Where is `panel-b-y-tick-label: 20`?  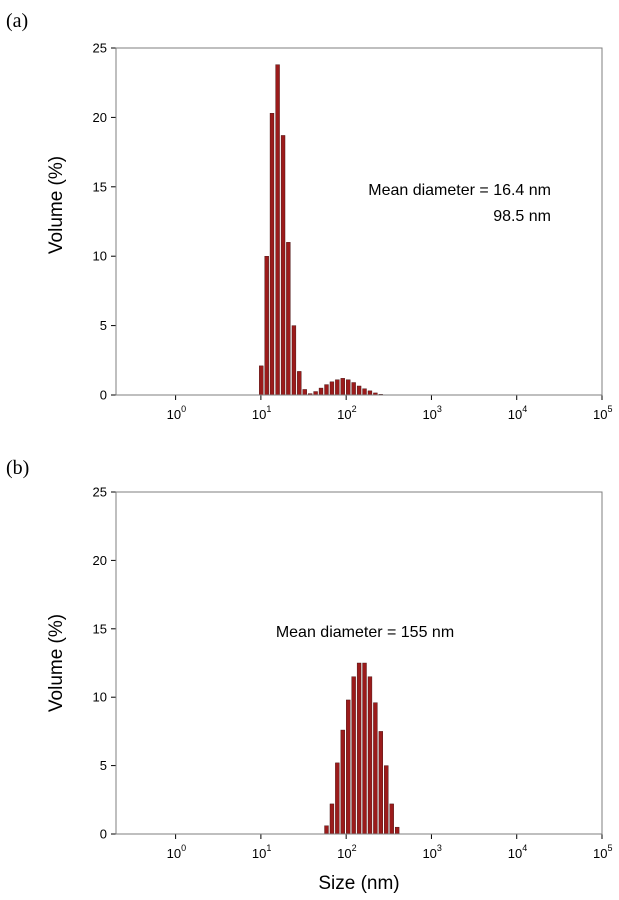 panel-b-y-tick-label: 20 is located at coordinates (100, 560).